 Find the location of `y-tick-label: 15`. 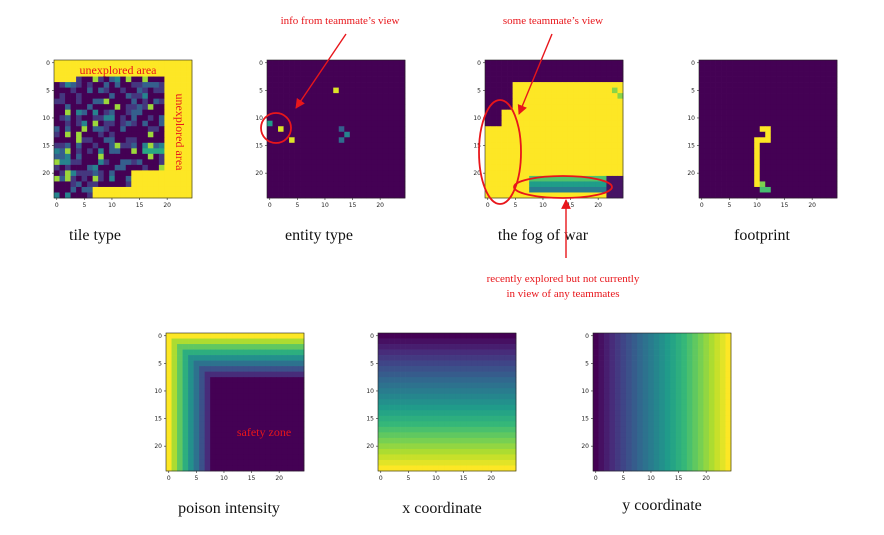

y-tick-label: 15 is located at coordinates (46, 146).